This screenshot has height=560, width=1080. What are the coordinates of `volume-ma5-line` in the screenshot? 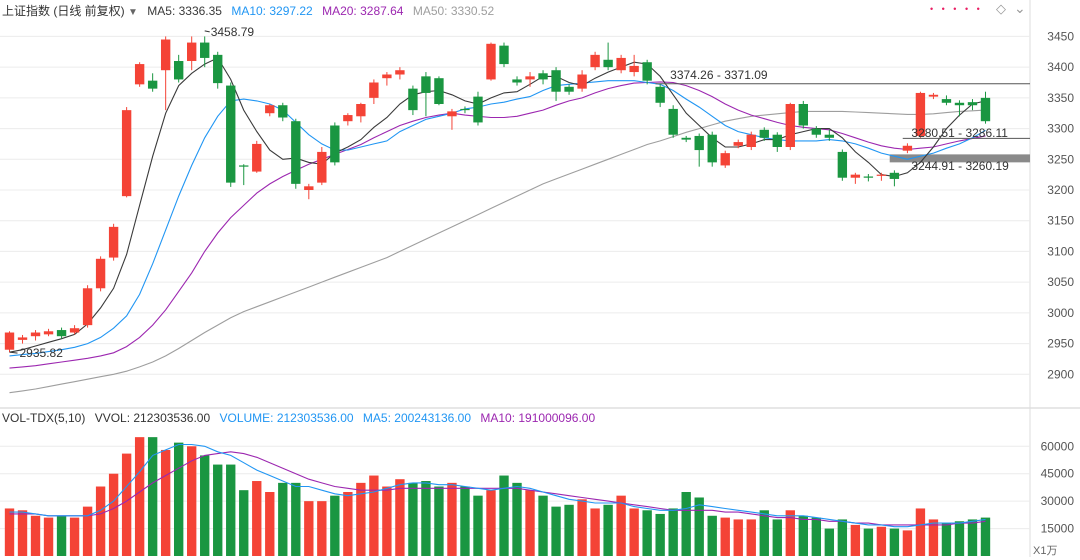 It's located at (497, 485).